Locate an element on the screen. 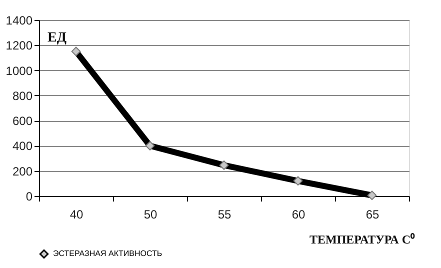 The width and height of the screenshot is (441, 268). legend-label: ЭСТЕРАЗНАЯ АКТИВНОСТЬ is located at coordinates (107, 253).